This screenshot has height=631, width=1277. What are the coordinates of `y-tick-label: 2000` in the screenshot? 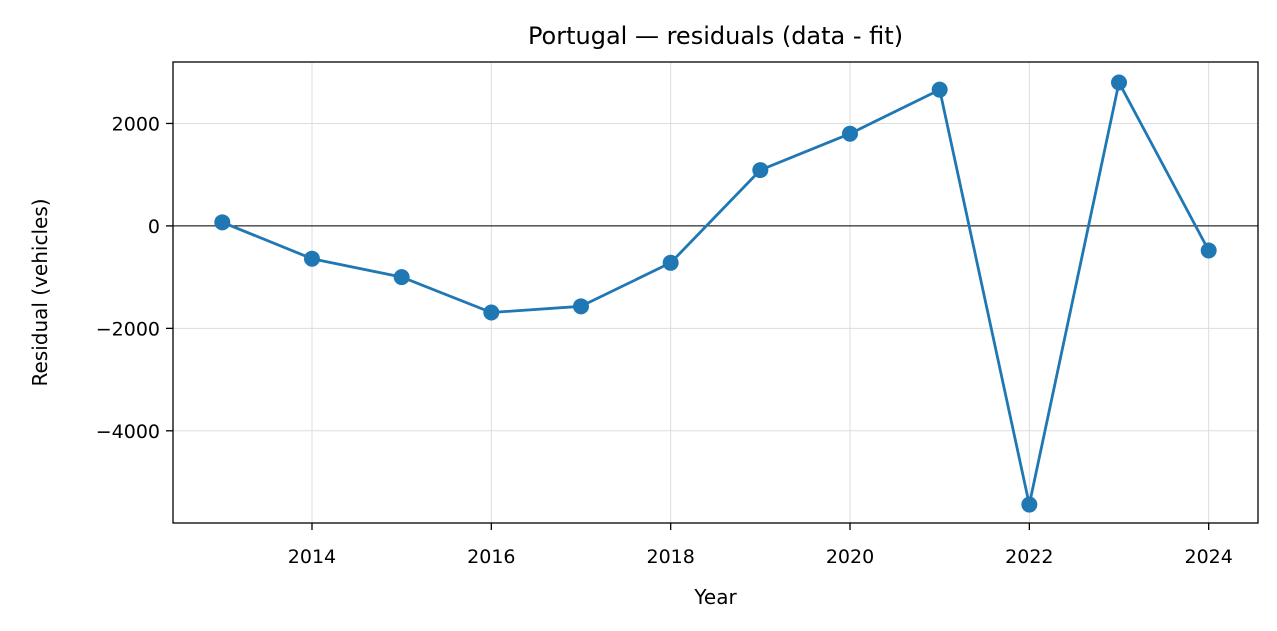 It's located at (136, 124).